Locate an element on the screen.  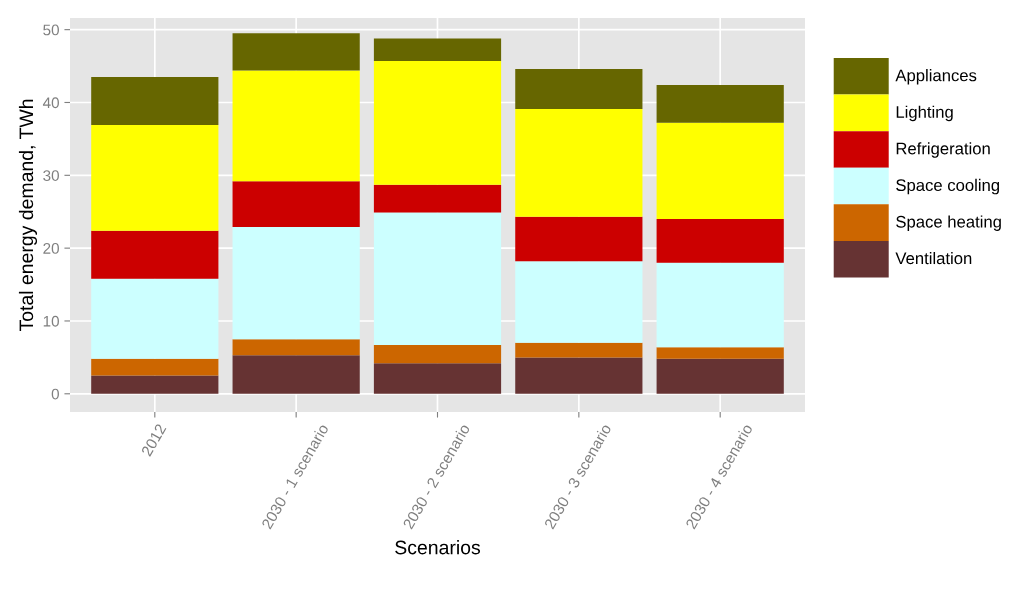
legend-label: Refrigeration is located at coordinates (943, 150).